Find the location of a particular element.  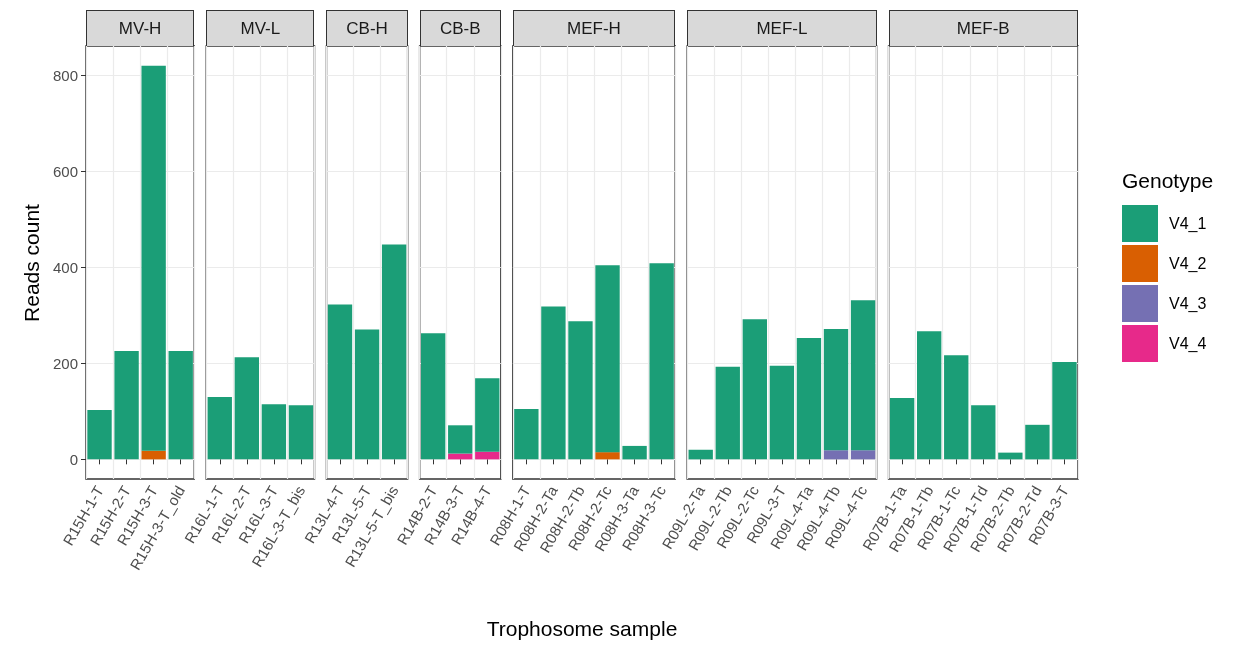

x-axis-title: Trophosome sample is located at coordinates (582, 629).